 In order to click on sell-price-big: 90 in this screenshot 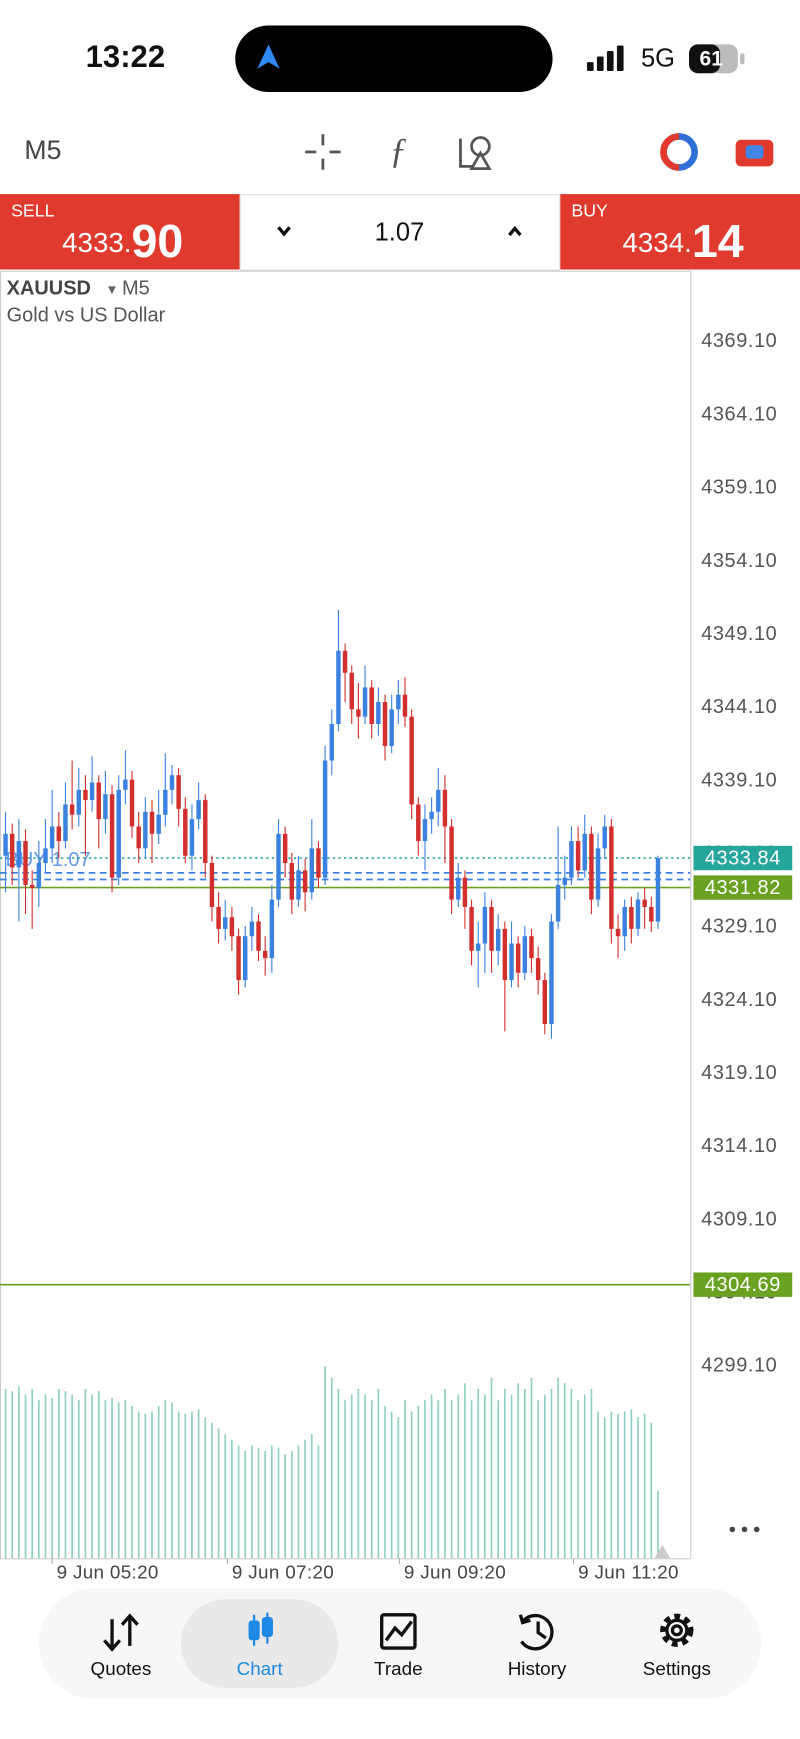, I will do `click(158, 241)`.